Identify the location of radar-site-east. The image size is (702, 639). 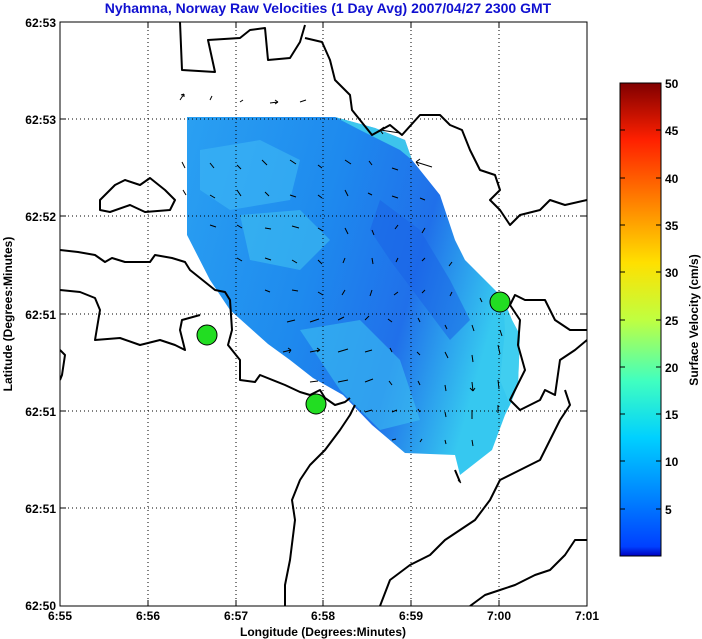
(500, 302).